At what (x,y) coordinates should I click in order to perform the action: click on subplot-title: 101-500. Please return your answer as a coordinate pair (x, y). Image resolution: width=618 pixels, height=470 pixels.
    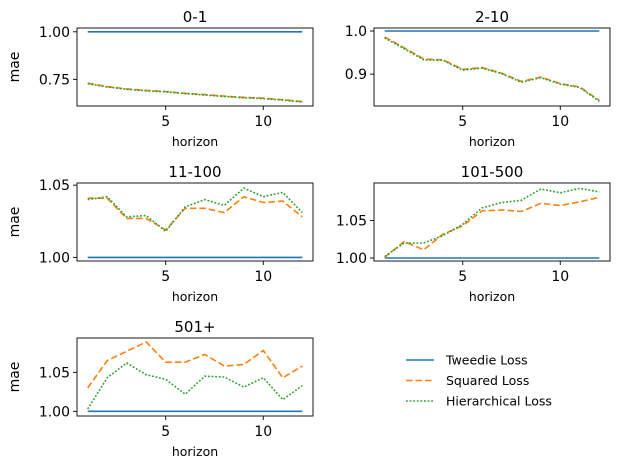
    Looking at the image, I should click on (492, 172).